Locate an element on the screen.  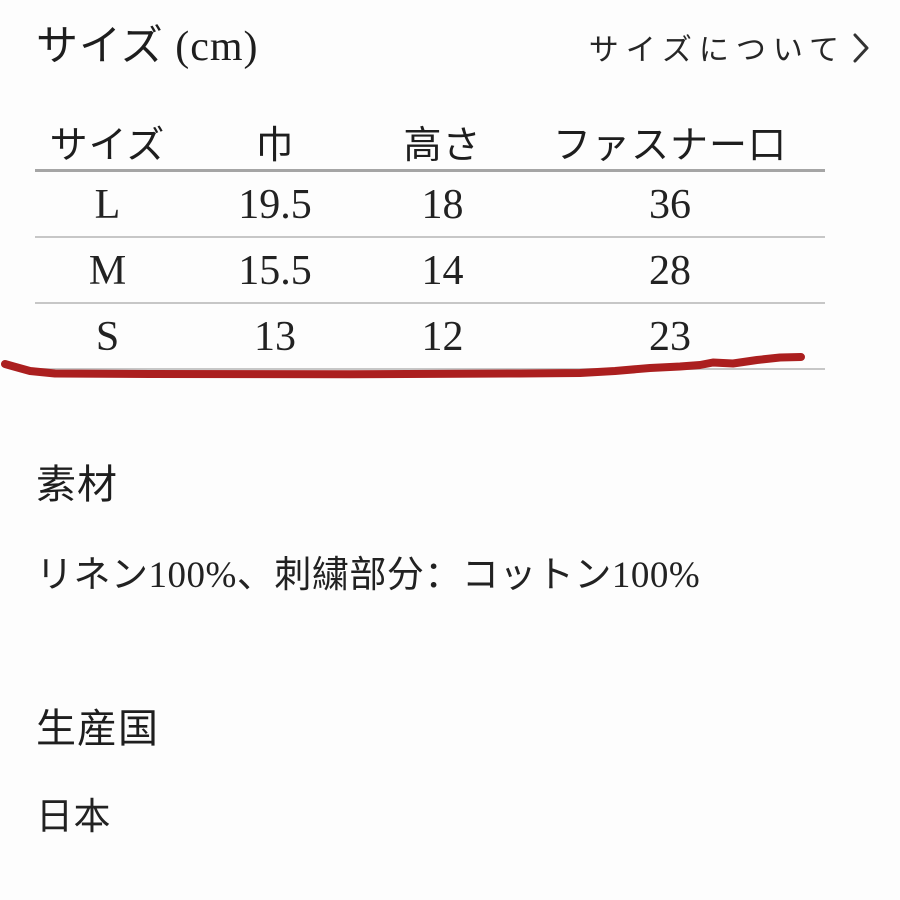
table-cell: S is located at coordinates (107, 336).